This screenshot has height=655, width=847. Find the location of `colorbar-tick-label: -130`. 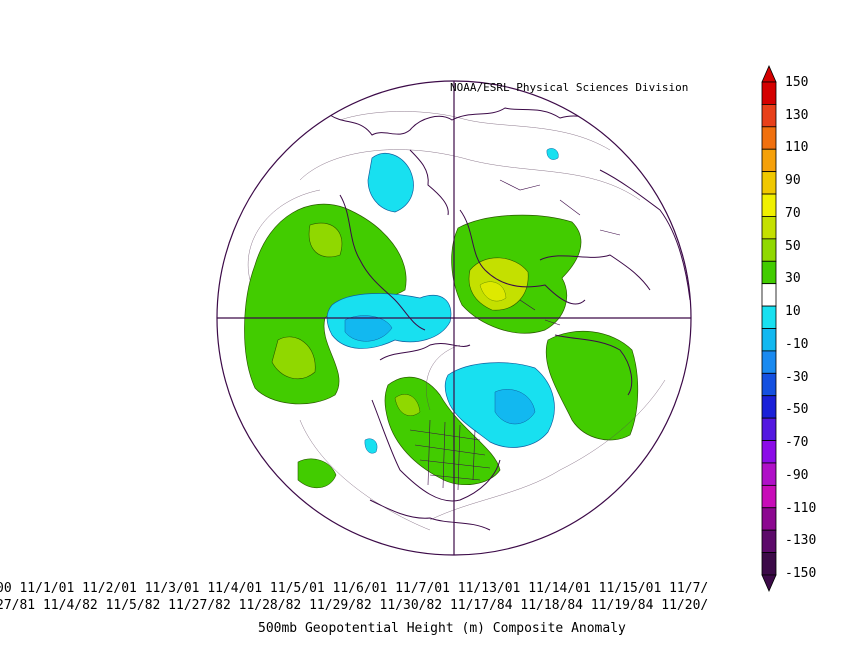

colorbar-tick-label: -130 is located at coordinates (801, 541).